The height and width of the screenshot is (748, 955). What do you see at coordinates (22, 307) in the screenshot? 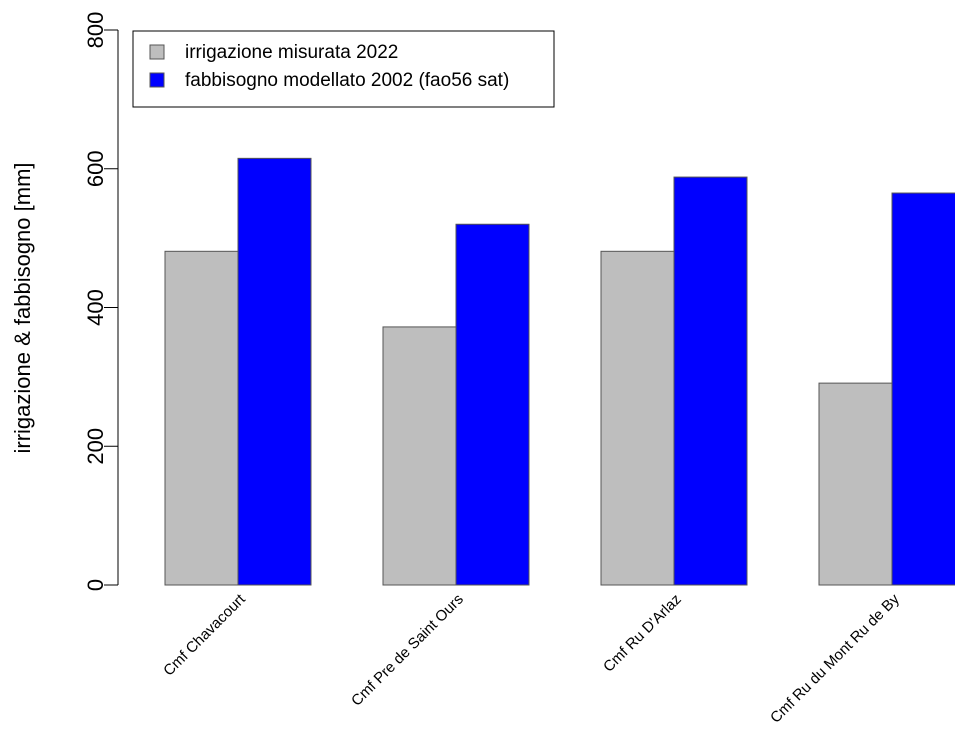
I see `y-axis-label: irrigazione & fabbisogno [mm]` at bounding box center [22, 307].